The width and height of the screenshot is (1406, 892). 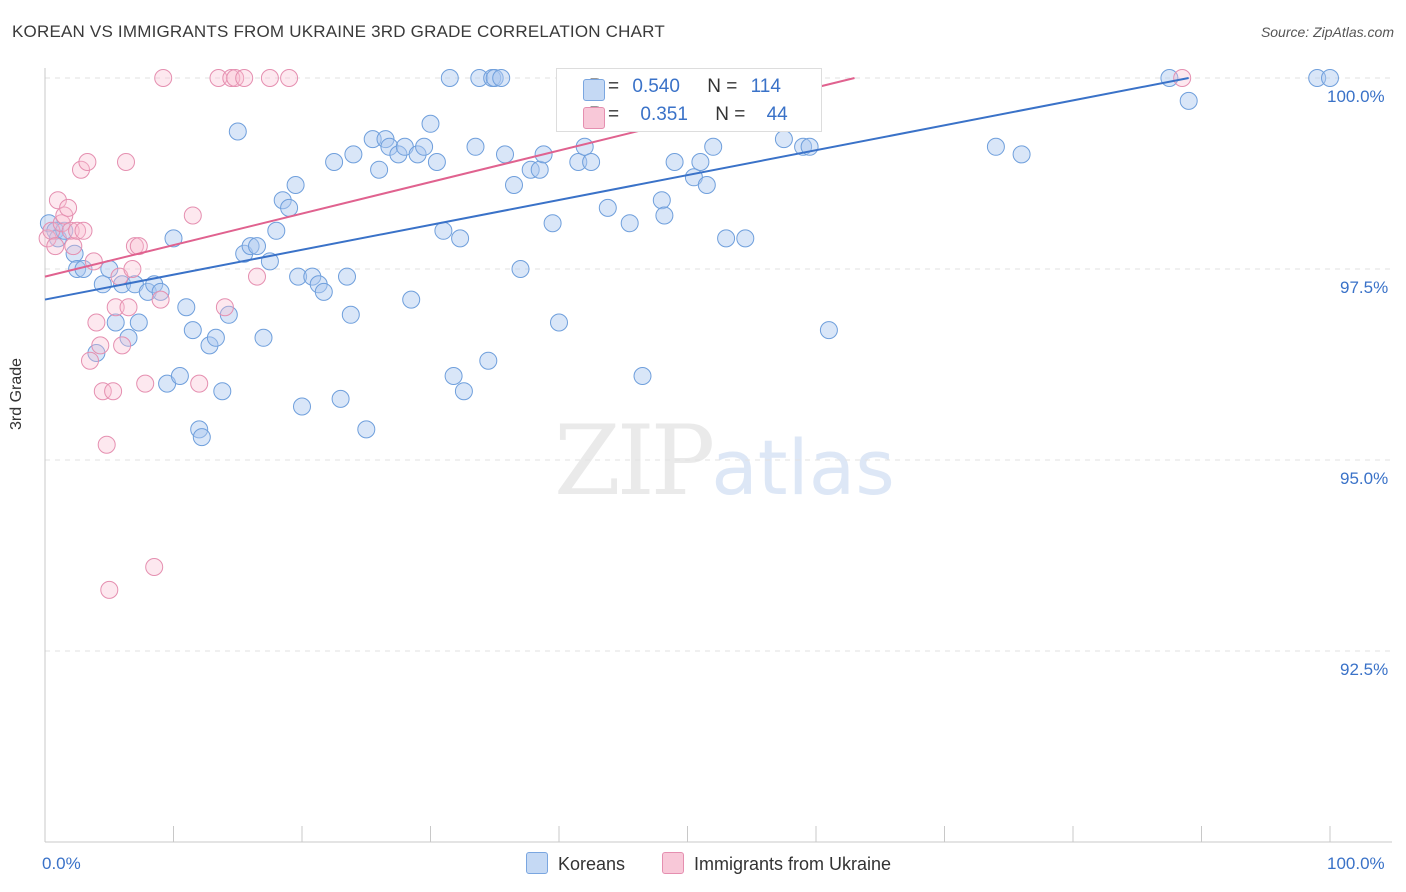 What do you see at coordinates (16, 393) in the screenshot?
I see `y-axis-title: 3rd Grade` at bounding box center [16, 393].